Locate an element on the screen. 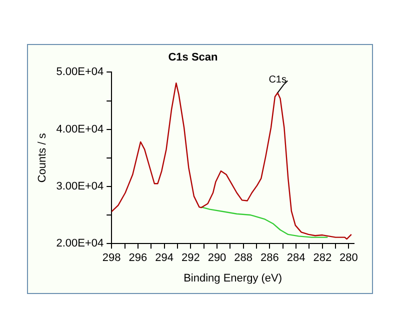  x-axis-title: Binding Energy (eV) is located at coordinates (233, 278).